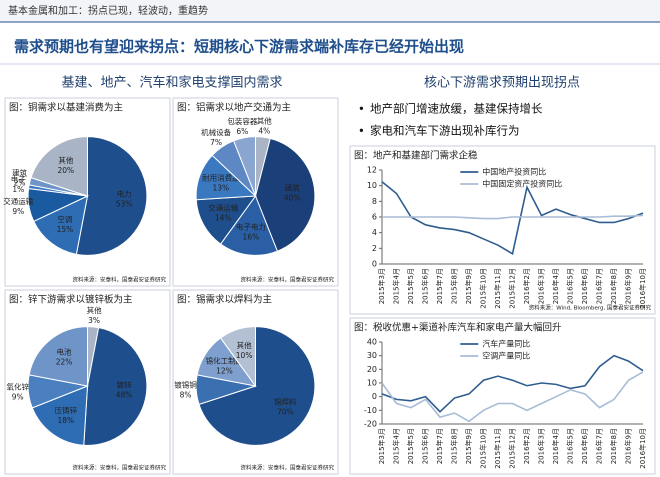 This screenshot has width=660, height=477. What do you see at coordinates (374, 232) in the screenshot?
I see `y-tick-label: 4` at bounding box center [374, 232].